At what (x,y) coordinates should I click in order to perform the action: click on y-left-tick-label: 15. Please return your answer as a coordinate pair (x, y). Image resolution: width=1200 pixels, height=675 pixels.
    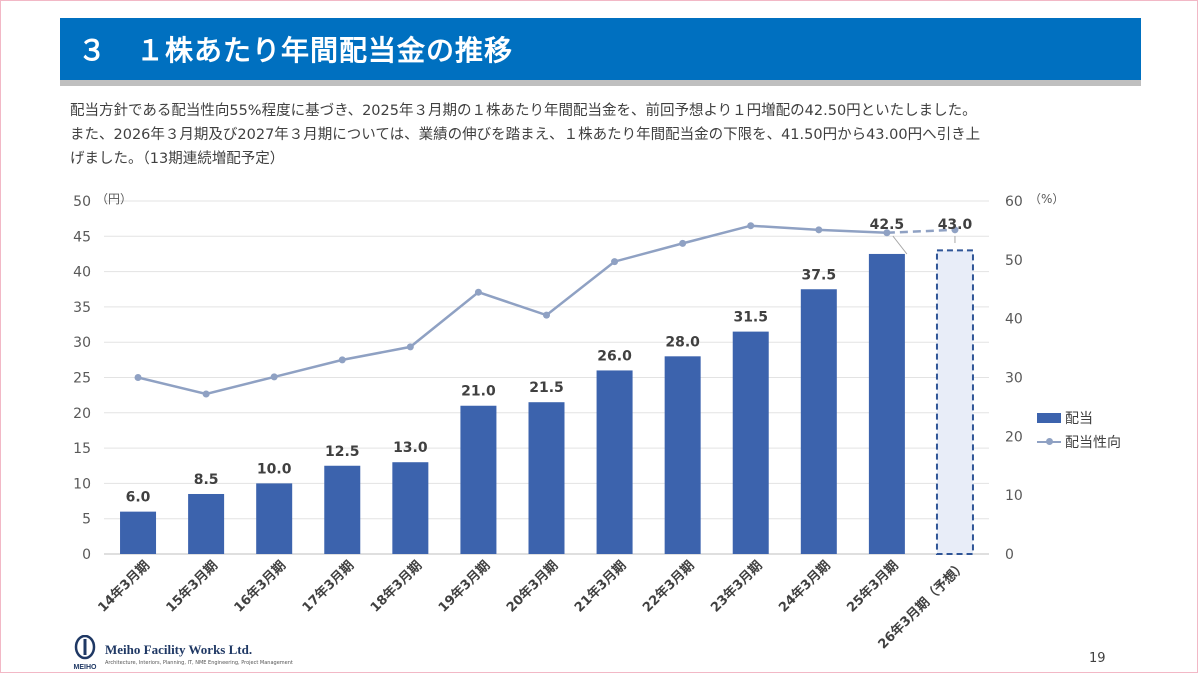
    Looking at the image, I should click on (82, 449).